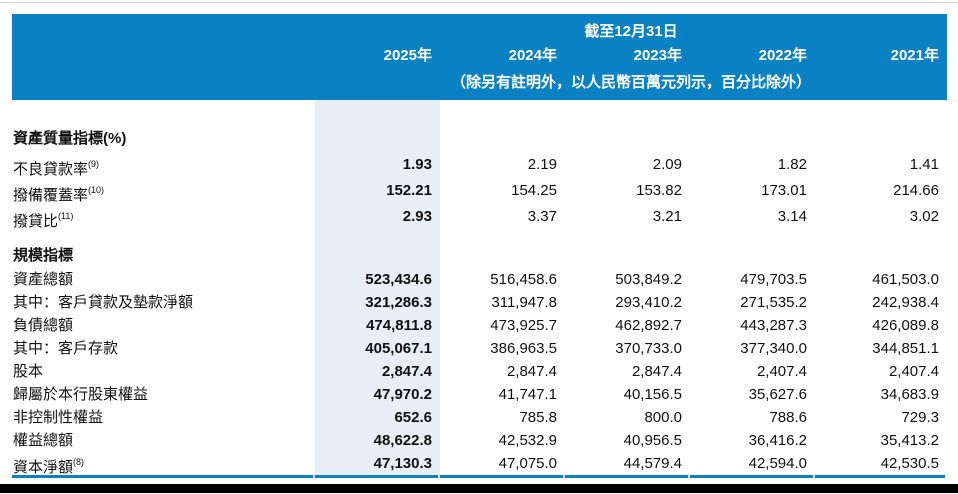  What do you see at coordinates (43, 255) in the screenshot?
I see `section-heading-scale: 規模指標` at bounding box center [43, 255].